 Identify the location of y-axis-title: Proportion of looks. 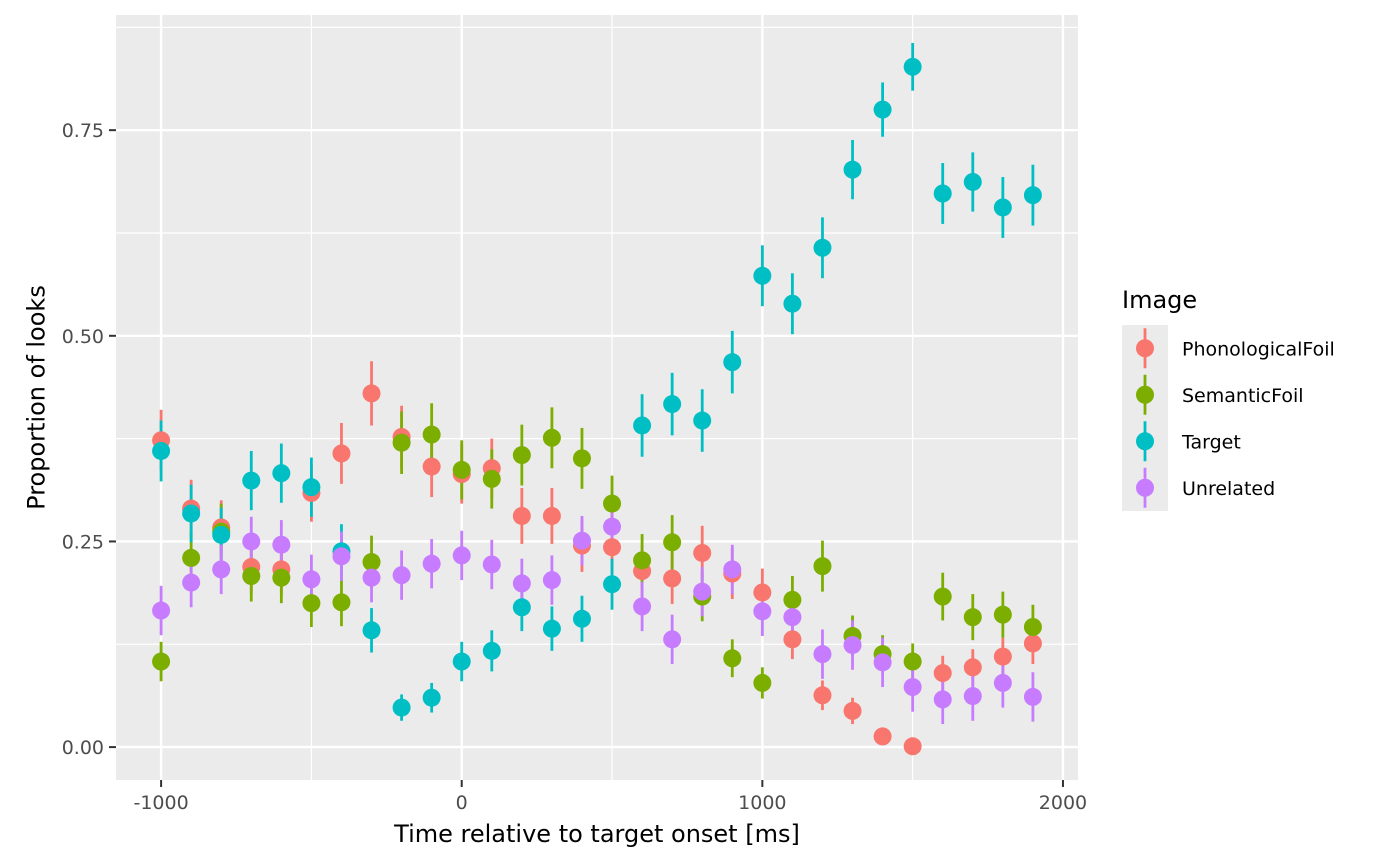
(36, 397).